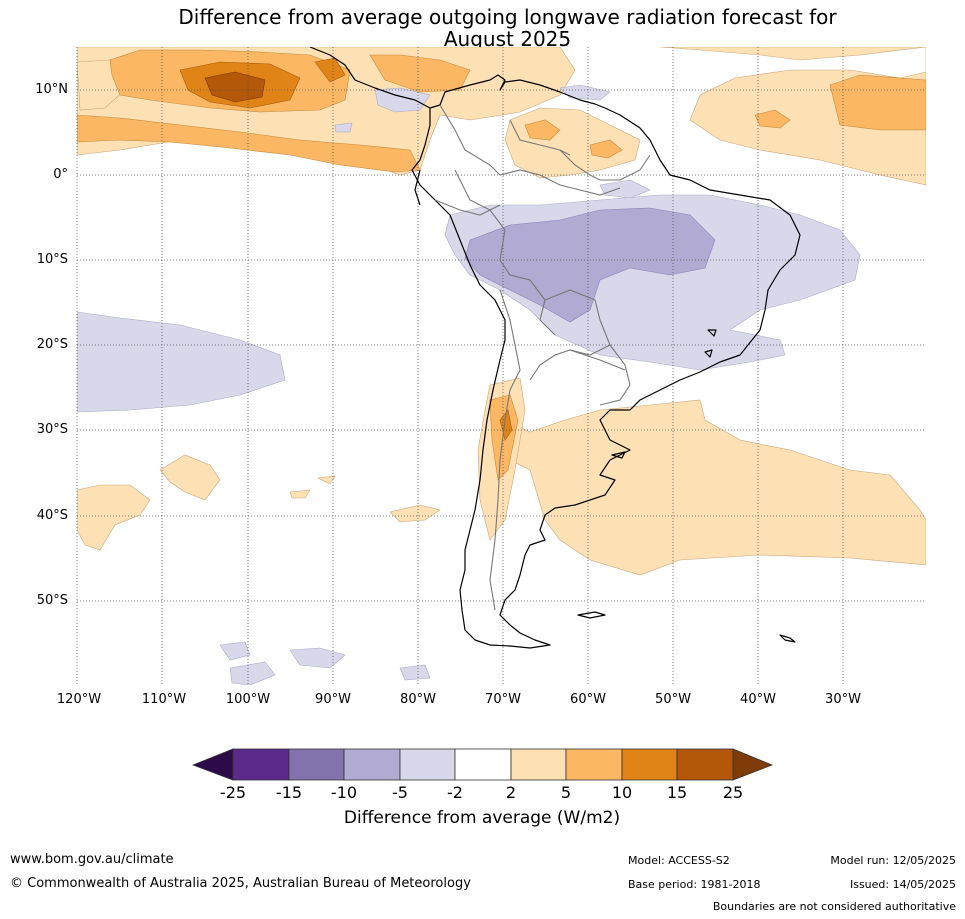 This screenshot has width=965, height=919. Describe the element at coordinates (758, 699) in the screenshot. I see `lon-label-40w: 40°W` at that location.